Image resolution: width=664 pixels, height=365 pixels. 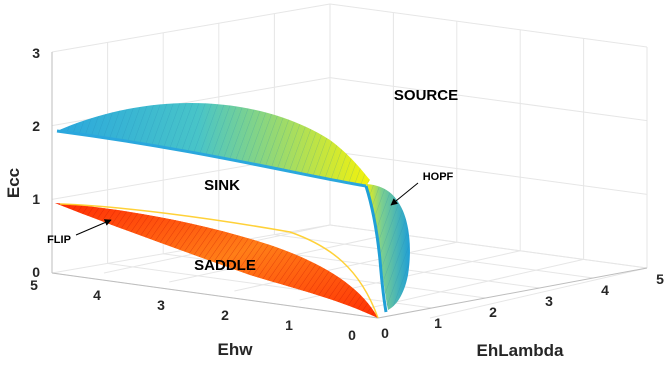 What do you see at coordinates (225, 315) in the screenshot?
I see `x-tick: 2` at bounding box center [225, 315].